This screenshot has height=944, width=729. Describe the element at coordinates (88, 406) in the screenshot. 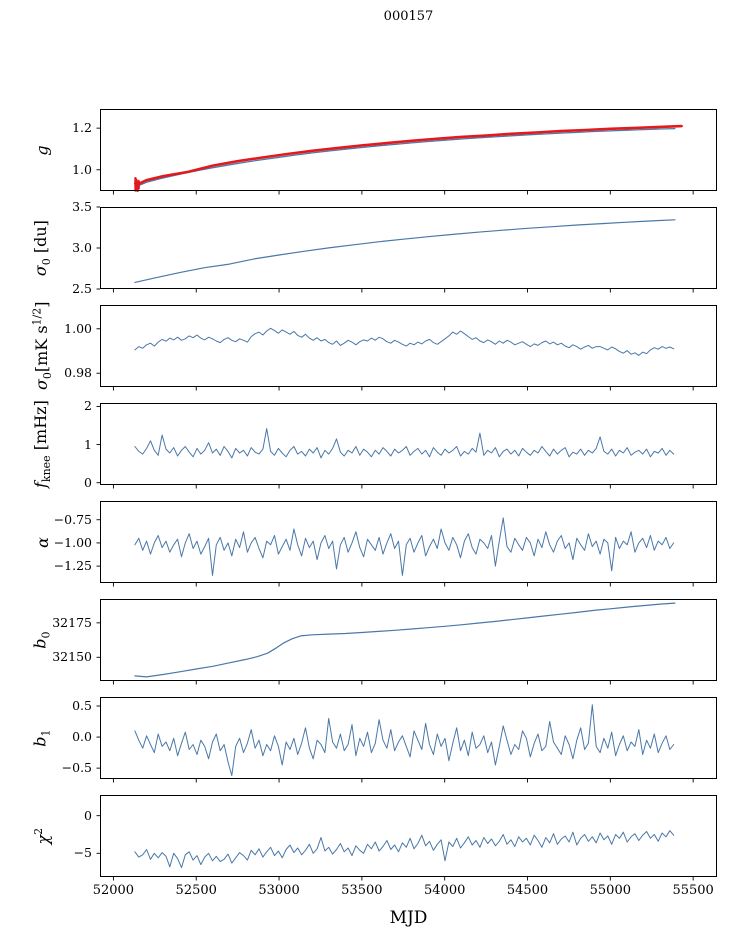

I see `y-tick-label: 2` at that location.